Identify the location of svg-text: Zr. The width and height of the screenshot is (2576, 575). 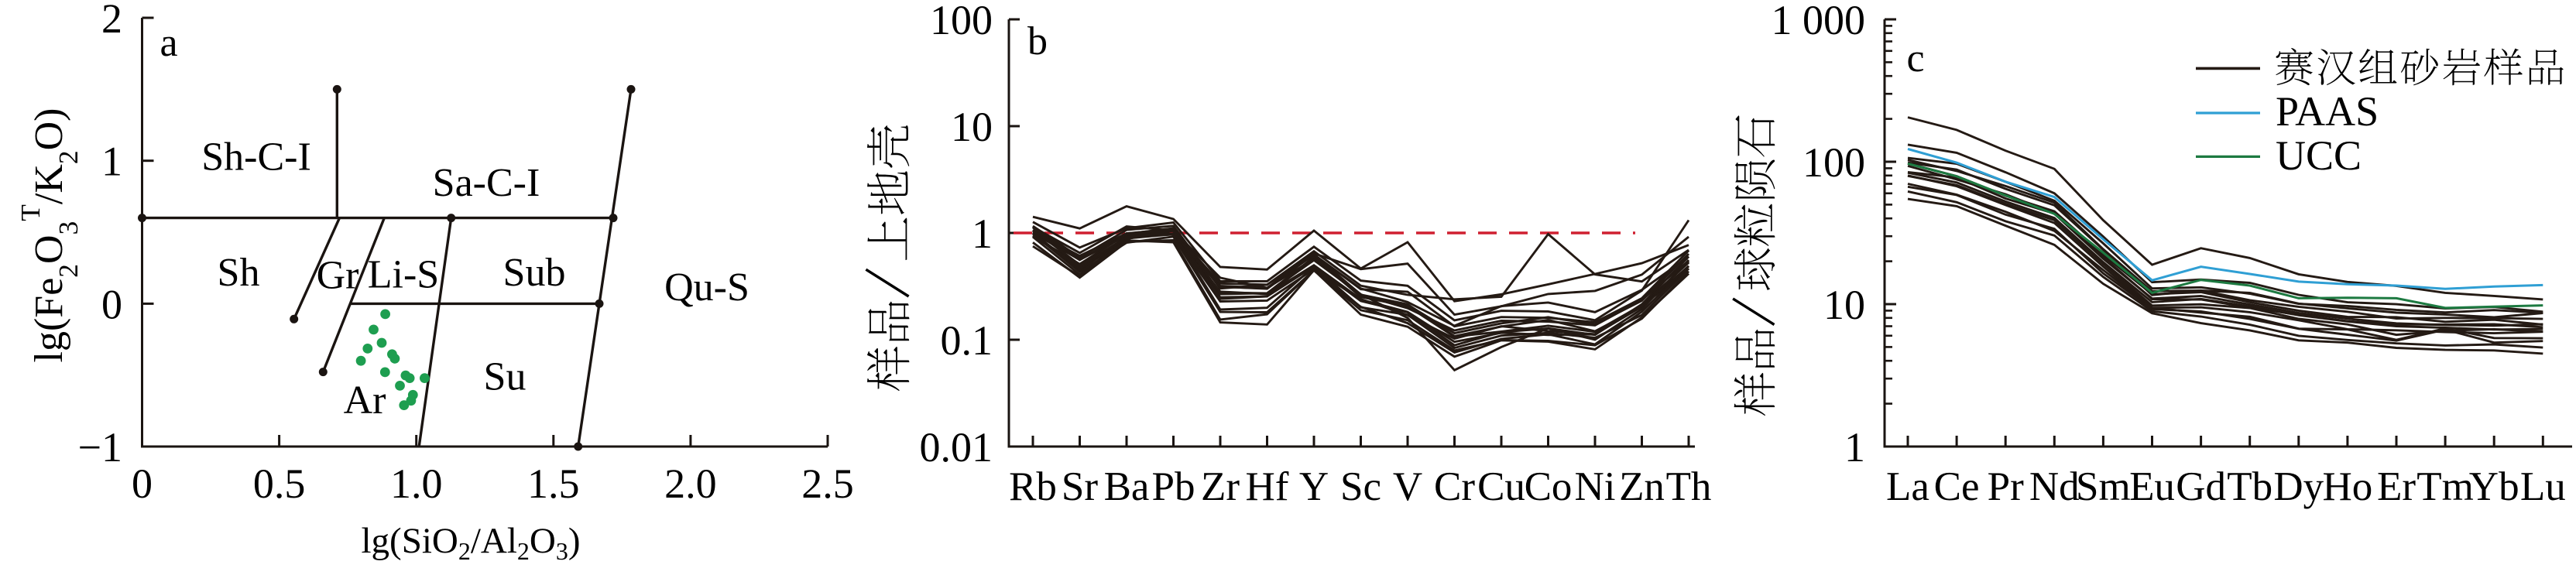
(1220, 486).